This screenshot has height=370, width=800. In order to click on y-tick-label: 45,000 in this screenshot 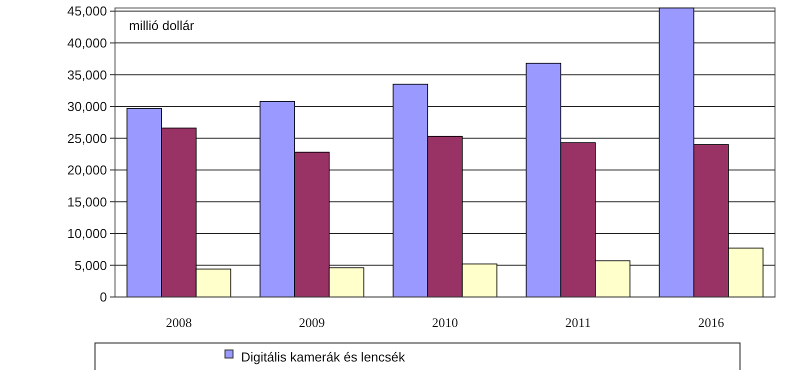, I will do `click(87, 11)`.